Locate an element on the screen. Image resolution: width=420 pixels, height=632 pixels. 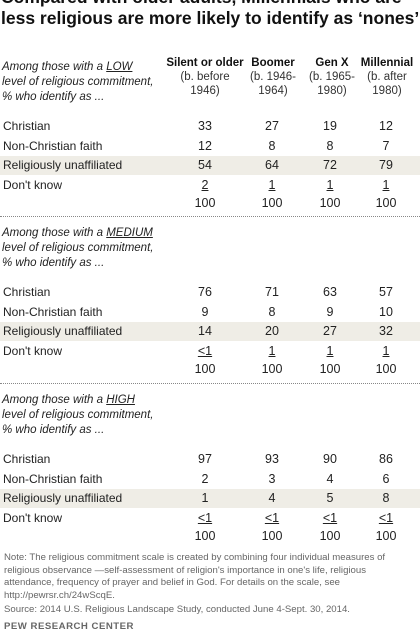
brand-name: PEW RESEARCH CENTER is located at coordinates (69, 626).